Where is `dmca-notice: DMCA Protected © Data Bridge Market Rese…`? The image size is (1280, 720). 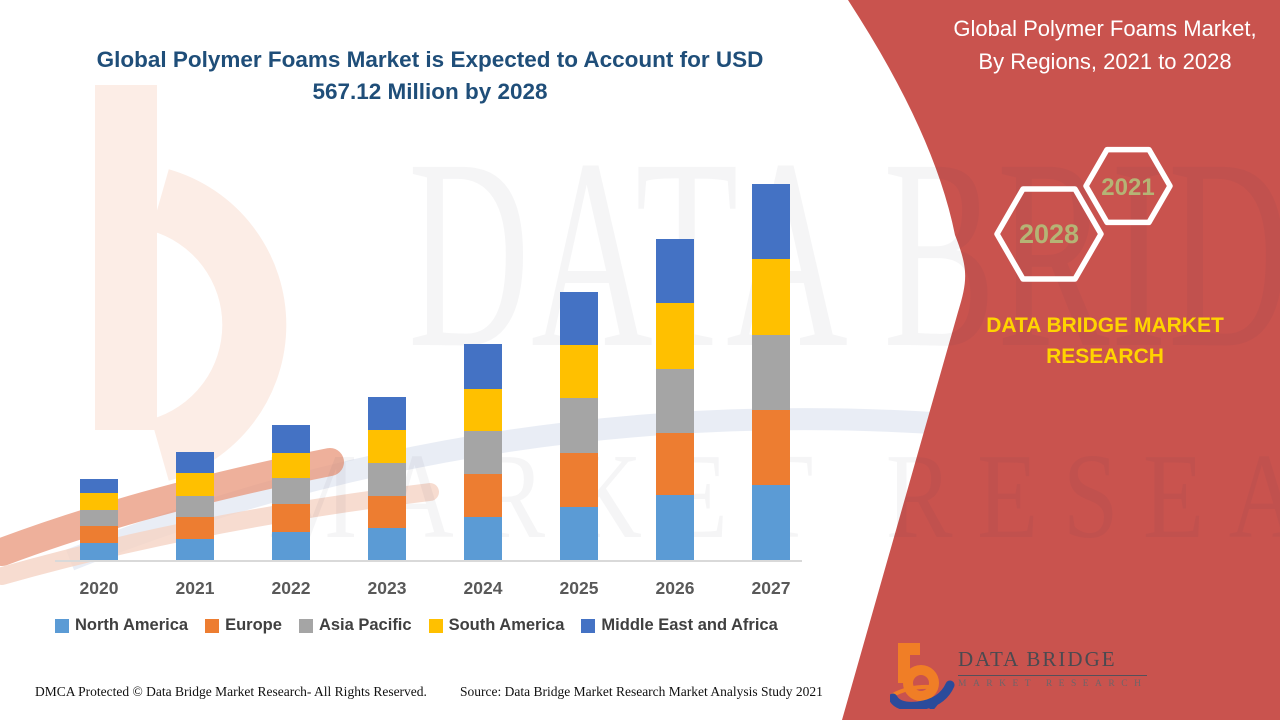
dmca-notice: DMCA Protected © Data Bridge Market Rese… is located at coordinates (231, 691).